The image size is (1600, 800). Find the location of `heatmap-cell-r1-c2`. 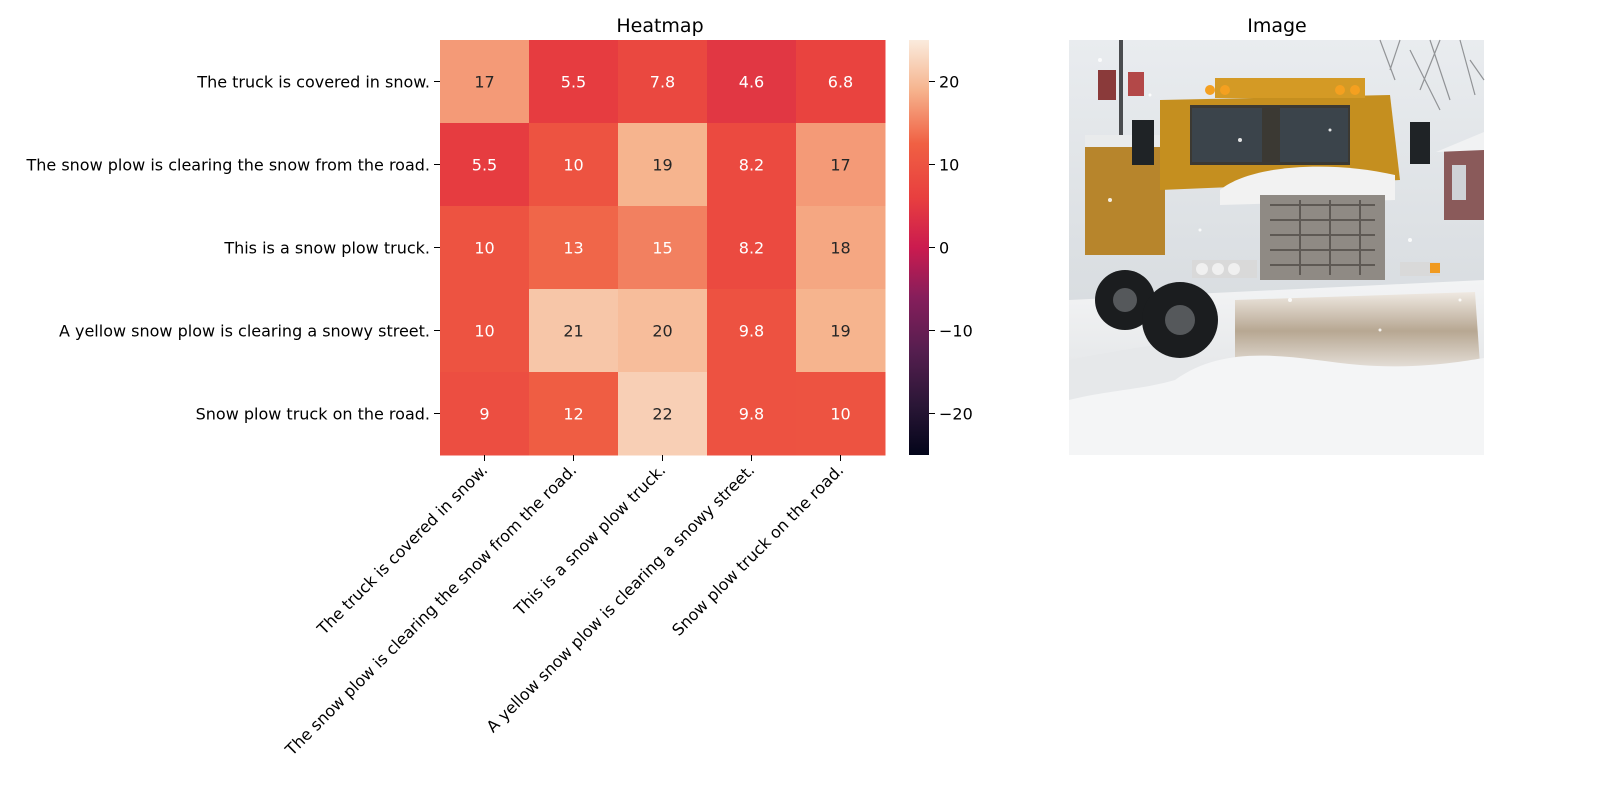

heatmap-cell-r1-c2 is located at coordinates (663, 165).